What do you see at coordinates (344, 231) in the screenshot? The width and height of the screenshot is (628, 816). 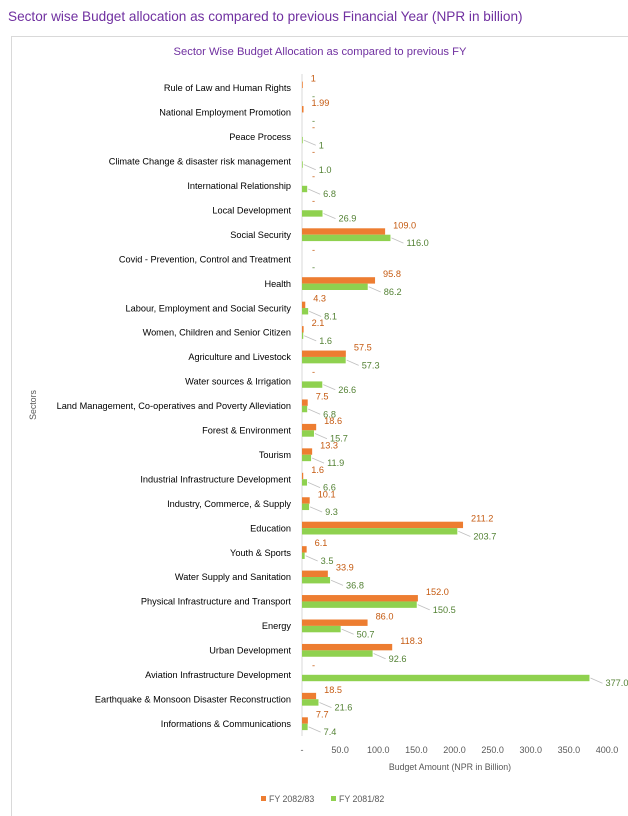 I see `bar-fy-2082-83-social-security` at bounding box center [344, 231].